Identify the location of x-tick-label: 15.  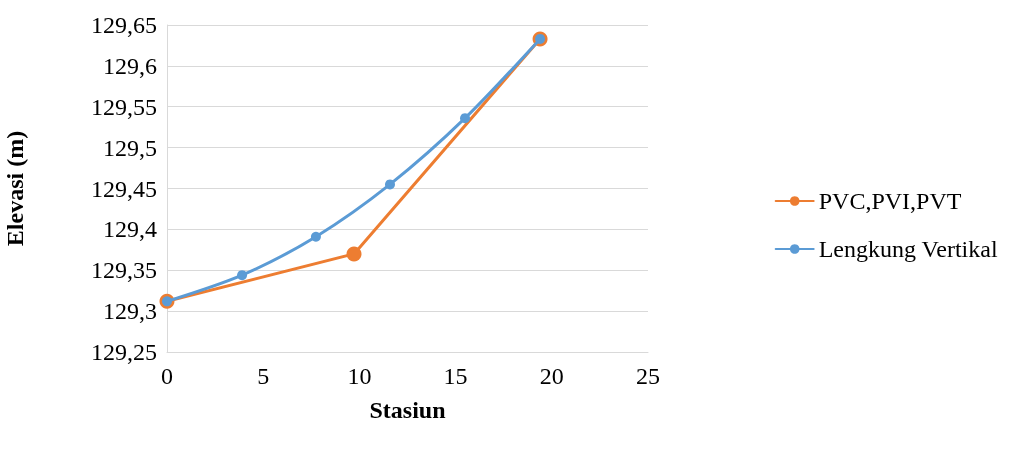
(455, 376).